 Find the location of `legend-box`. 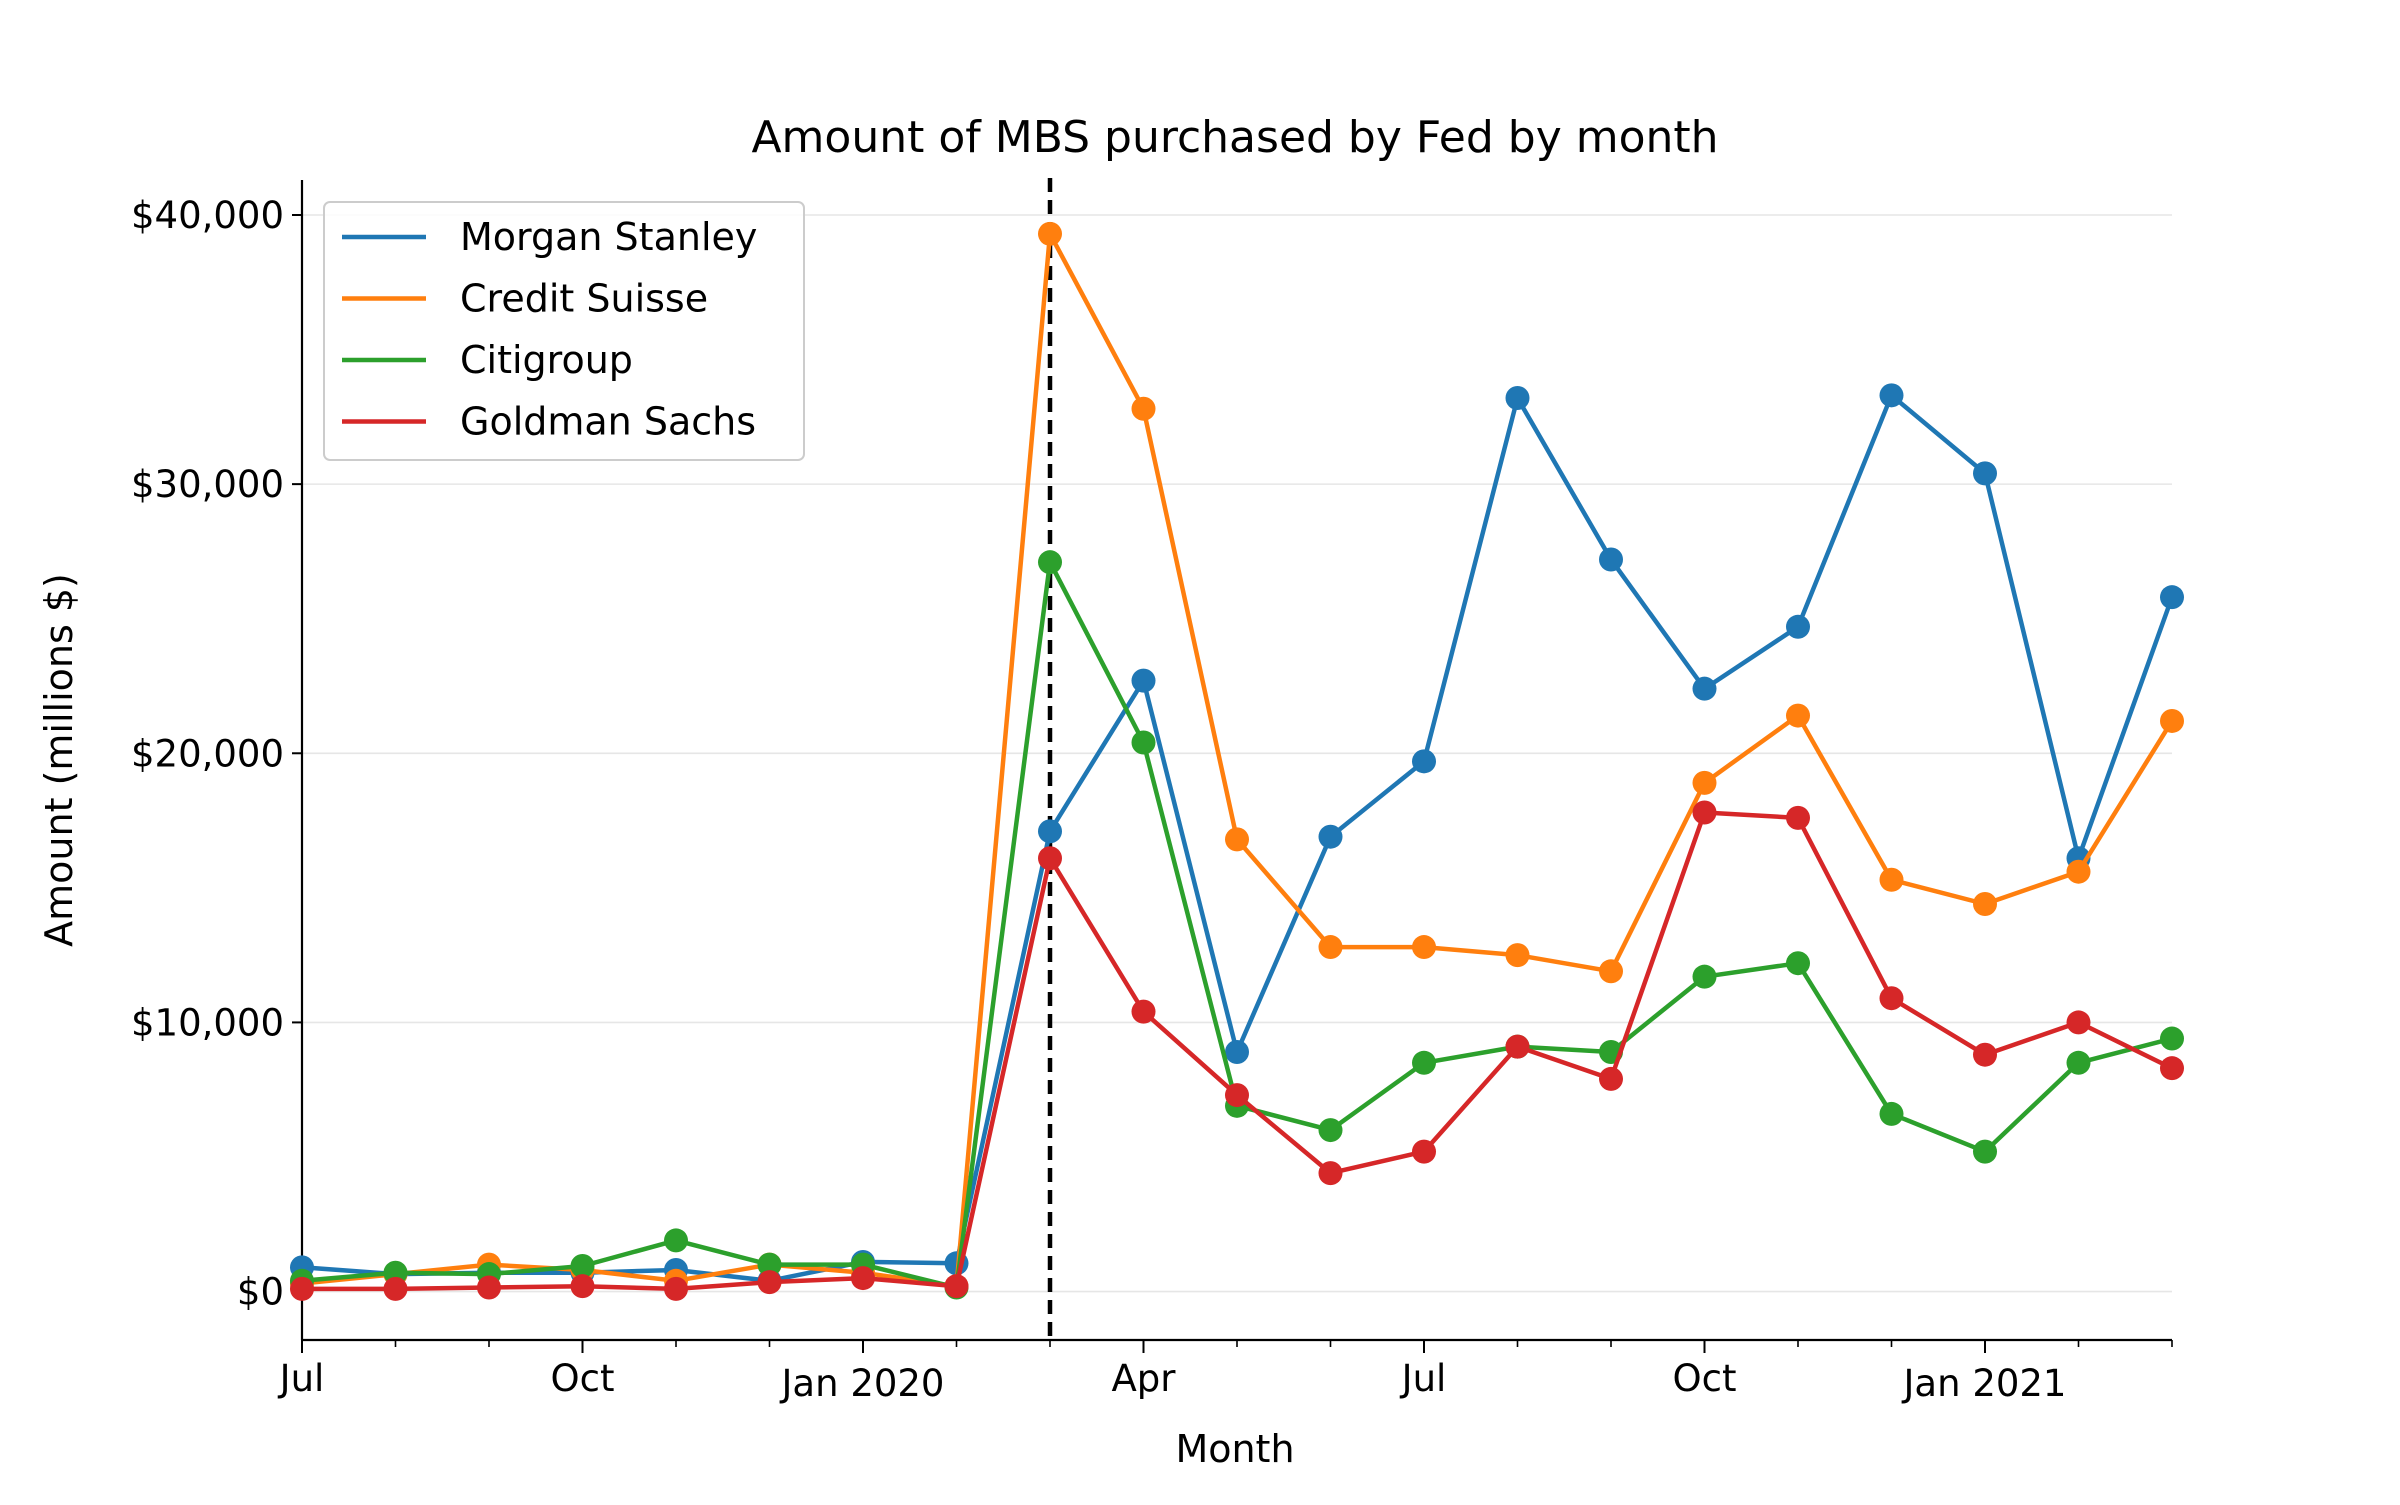

legend-box is located at coordinates (564, 331).